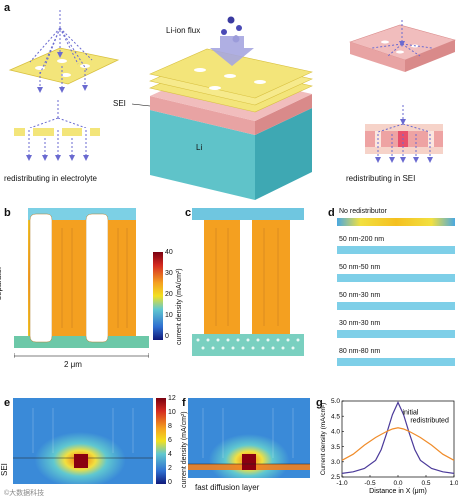  I want to click on colorbar-bottom-tick-0: 12, so click(172, 398).